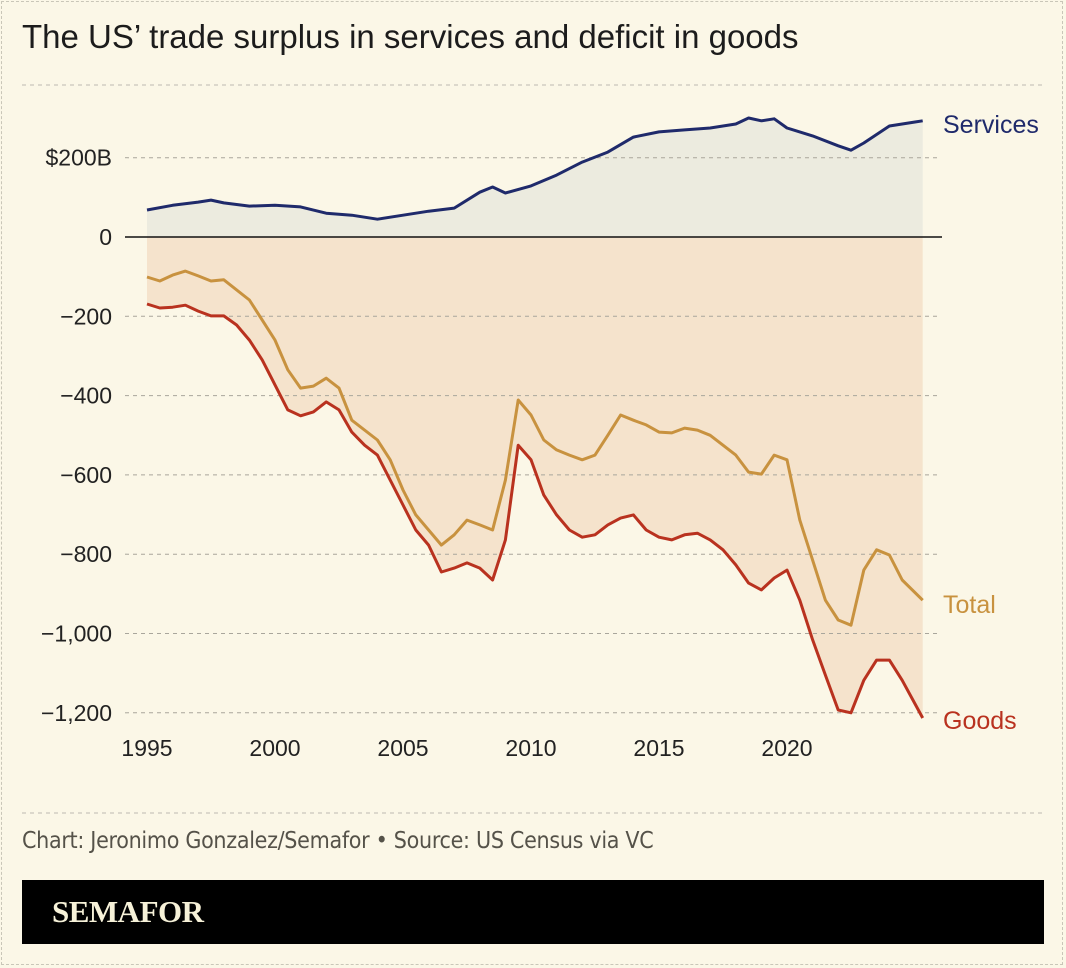 Image resolution: width=1066 pixels, height=968 pixels. What do you see at coordinates (991, 125) in the screenshot?
I see `services-label: Services` at bounding box center [991, 125].